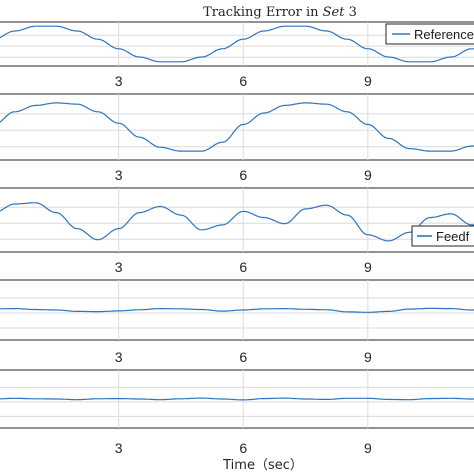  I want to click on legend-label: Feedf, so click(453, 236).